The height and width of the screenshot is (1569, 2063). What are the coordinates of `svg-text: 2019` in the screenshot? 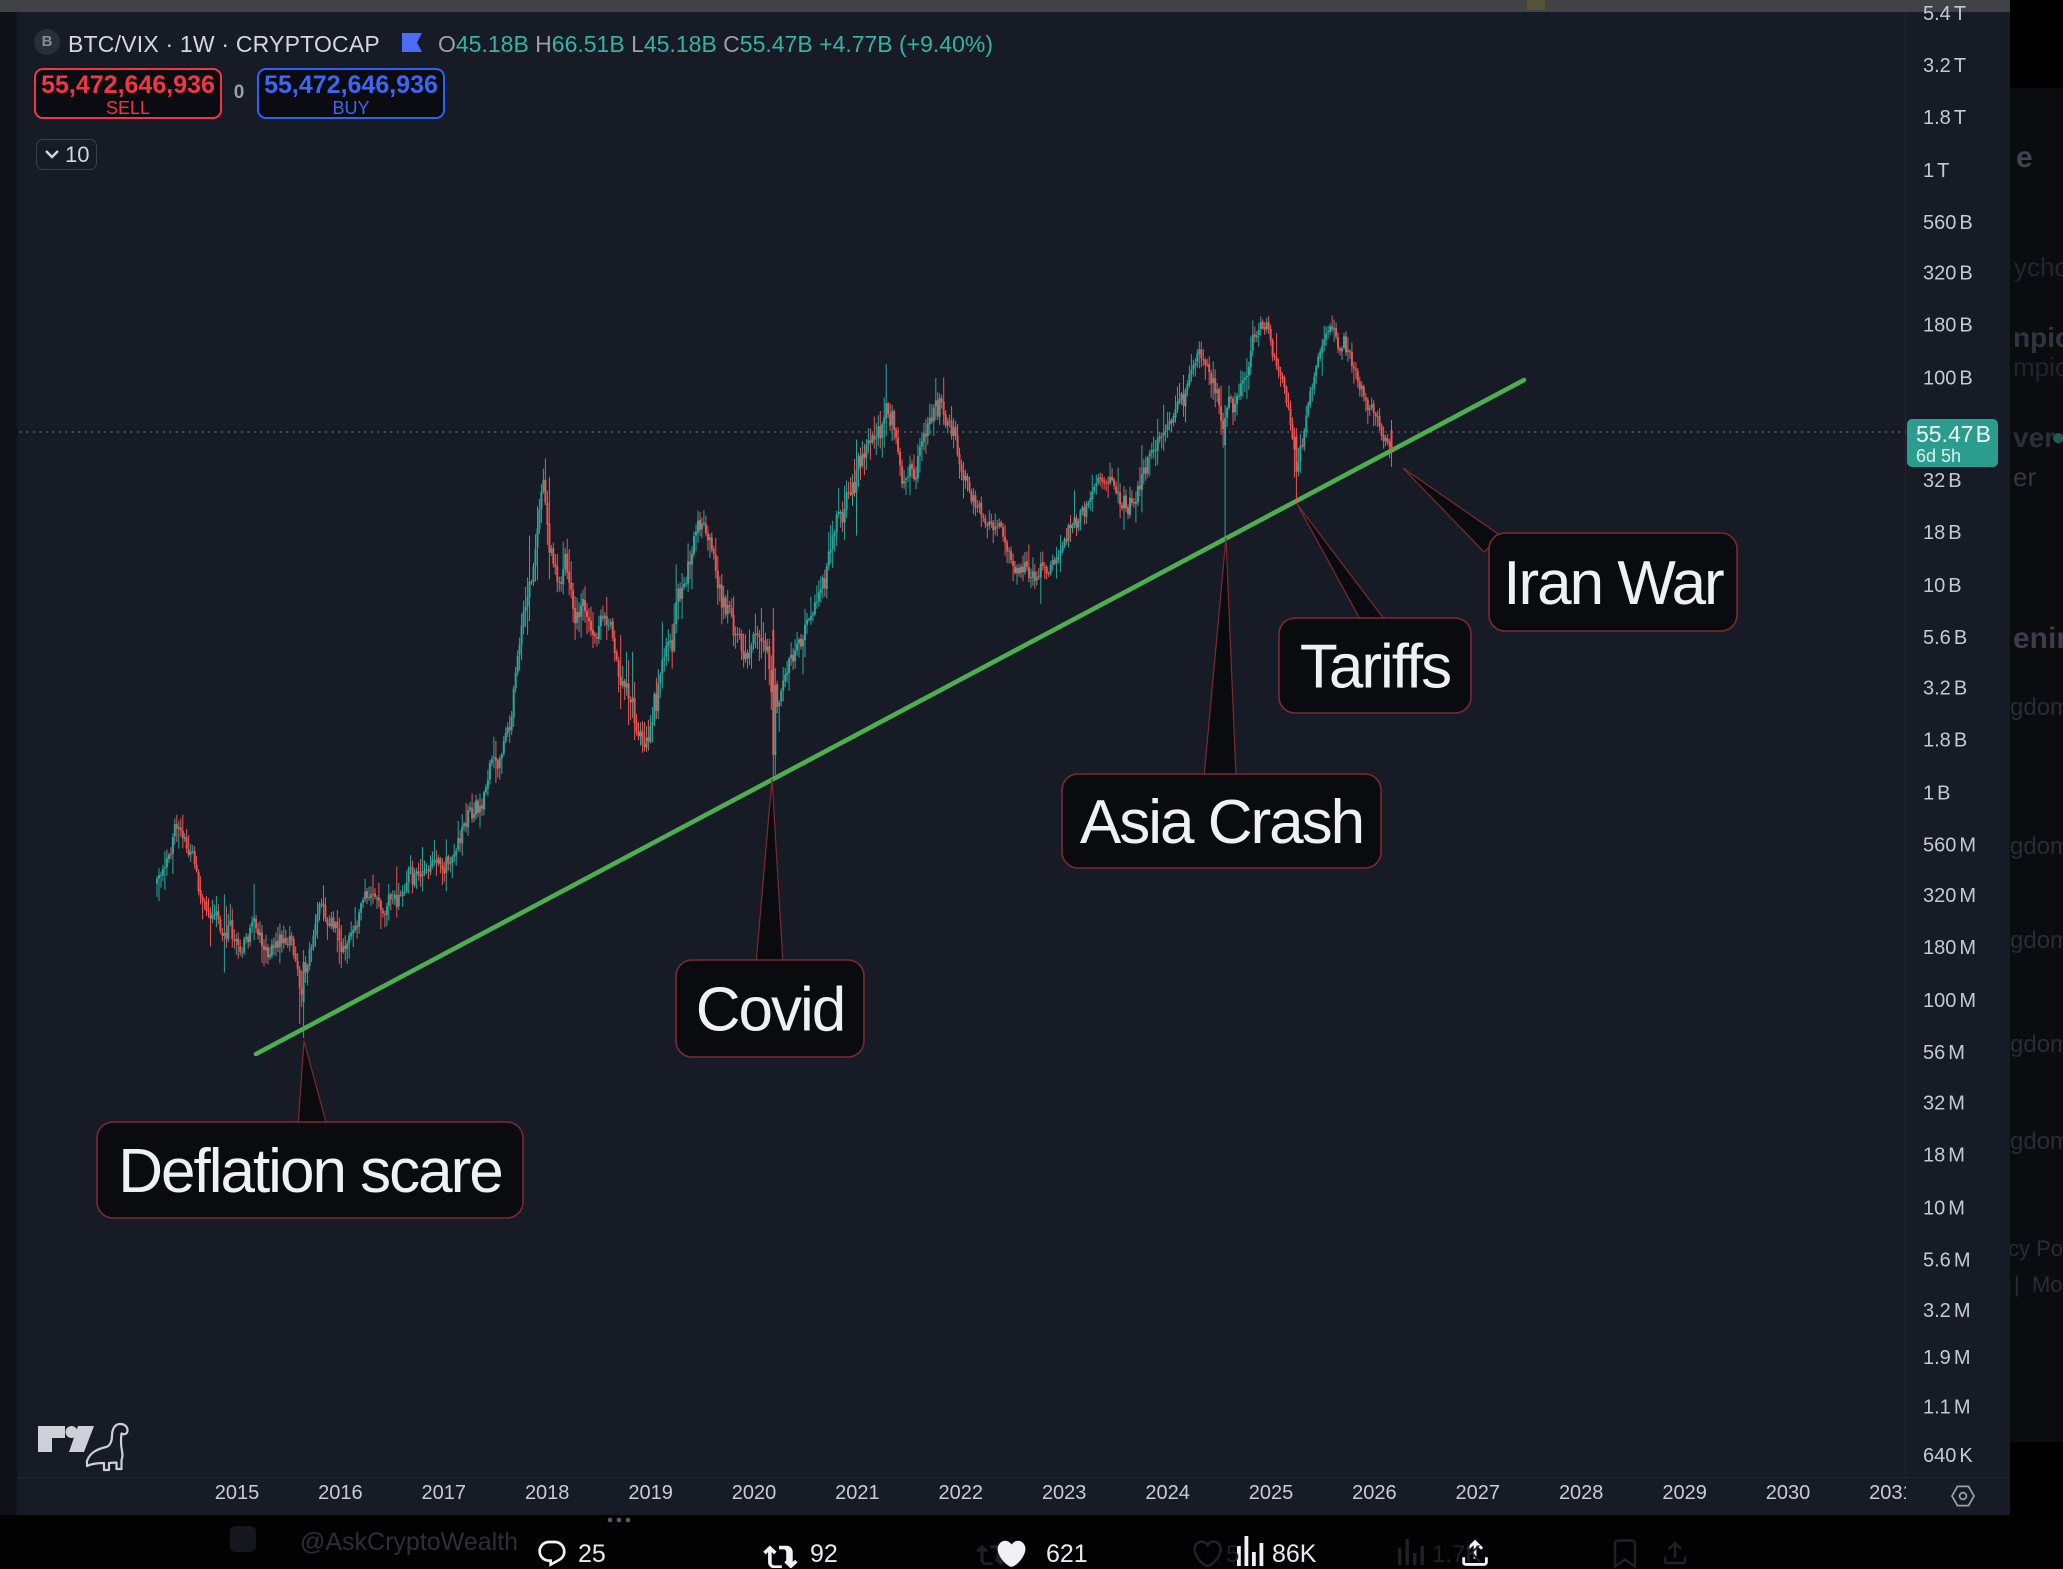 It's located at (650, 1493).